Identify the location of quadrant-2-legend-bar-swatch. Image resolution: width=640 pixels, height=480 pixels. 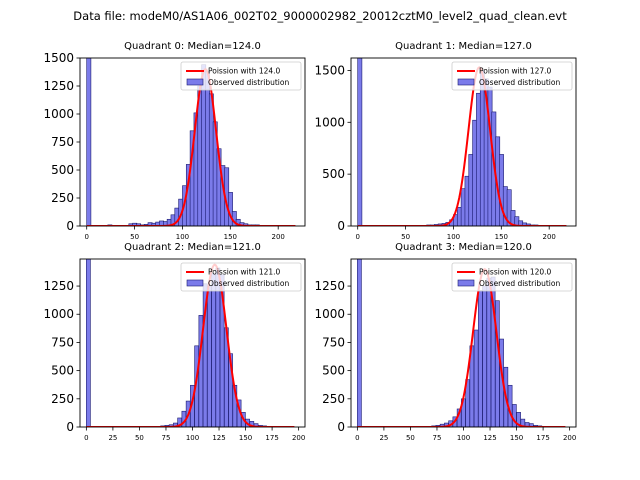
(195, 283).